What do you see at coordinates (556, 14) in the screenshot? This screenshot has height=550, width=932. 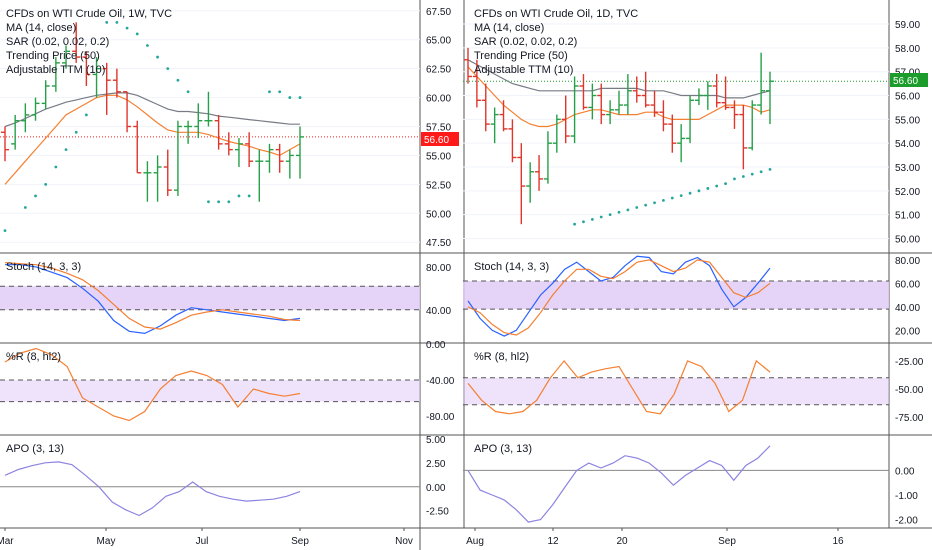 I see `right-legend-title: CFDs on WTI Crude Oil, 1D, TVC` at bounding box center [556, 14].